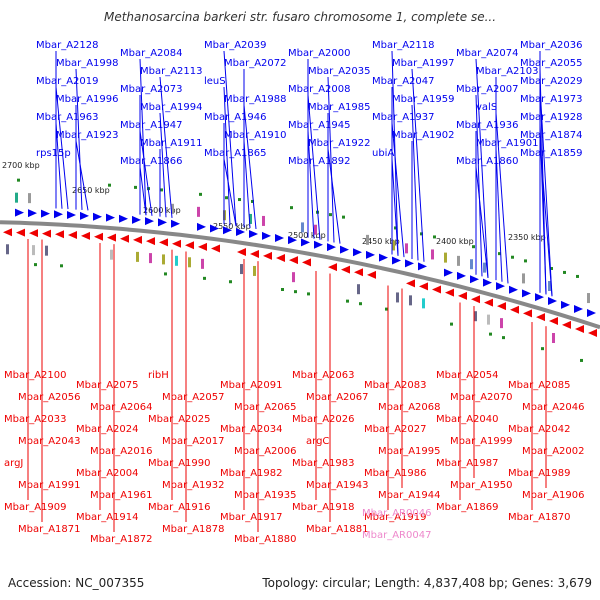 Image resolution: width=600 pixels, height=600 pixels. I want to click on forward-gene-label: Mbar_A1865, so click(235, 153).